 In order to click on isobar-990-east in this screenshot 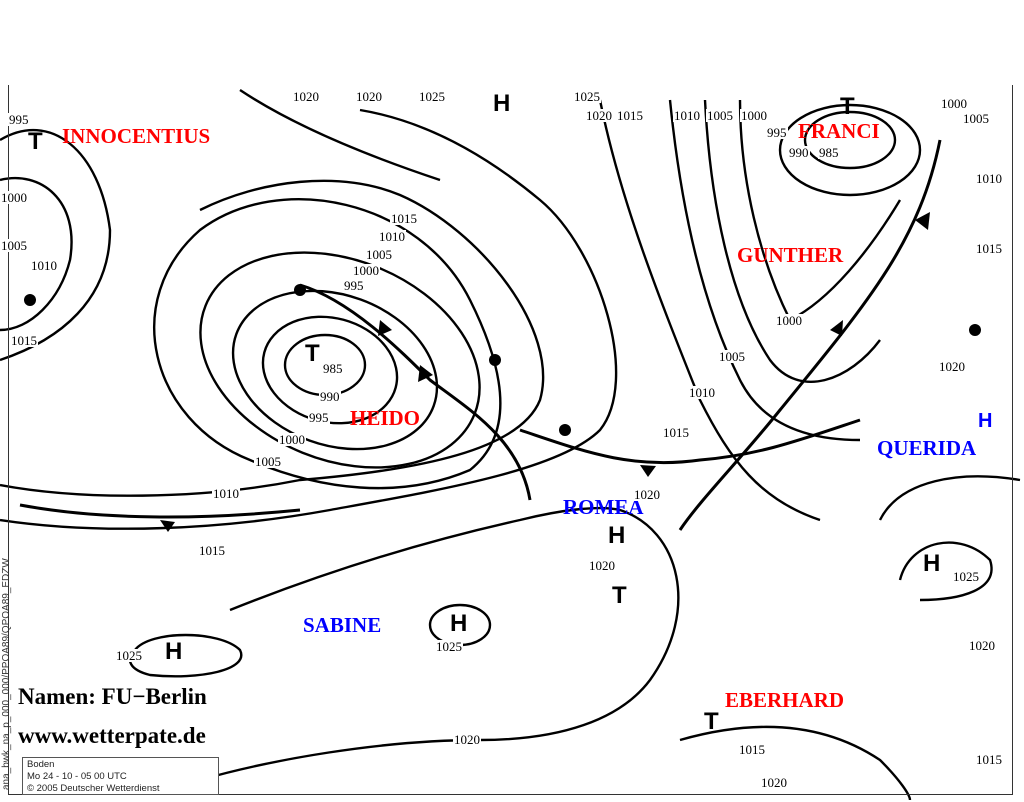, I will do `click(850, 140)`.